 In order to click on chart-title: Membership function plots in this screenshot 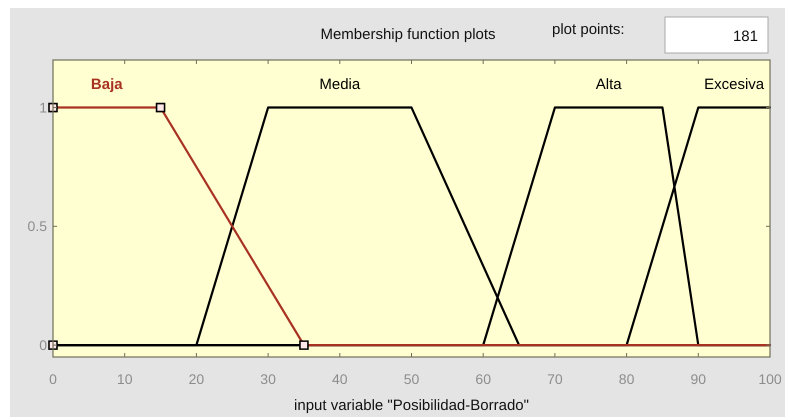, I will do `click(408, 34)`.